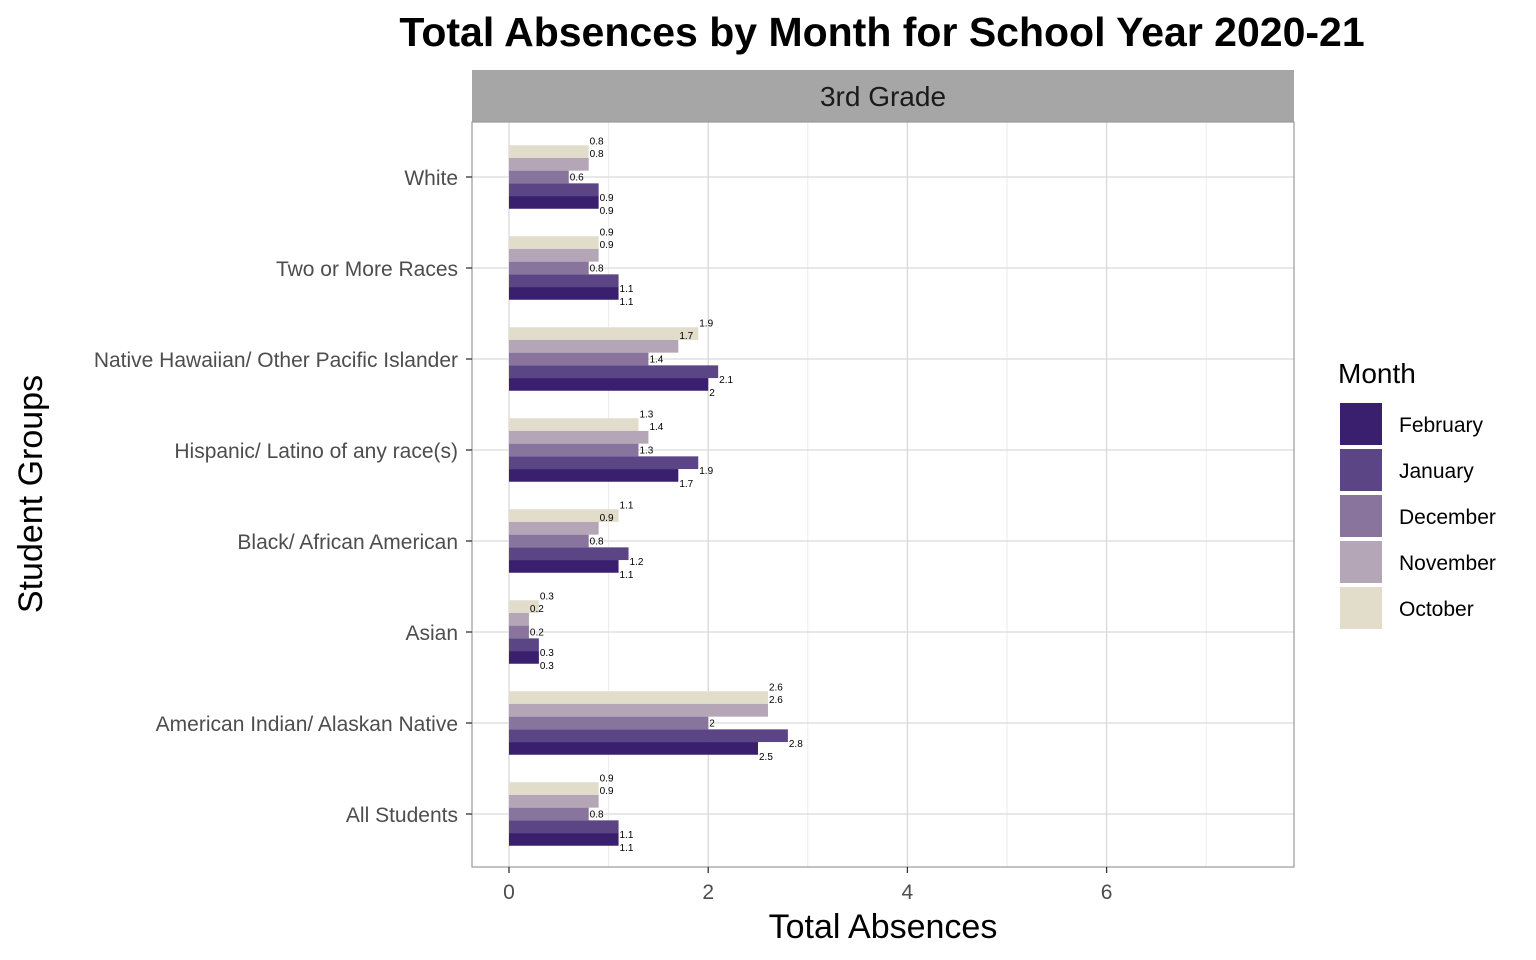 This screenshot has height=960, width=1536. What do you see at coordinates (1447, 517) in the screenshot?
I see `legend-label: December` at bounding box center [1447, 517].